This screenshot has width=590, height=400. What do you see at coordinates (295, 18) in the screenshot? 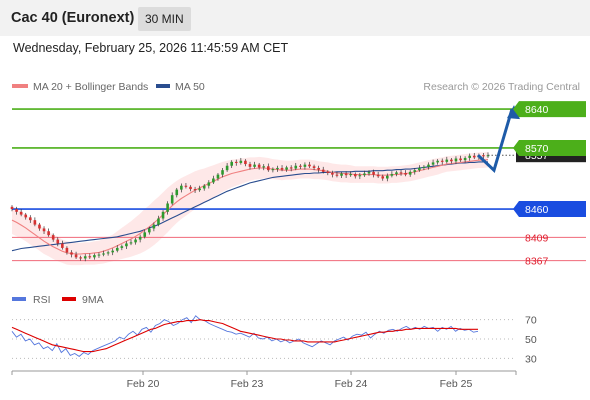
I see `header-bar: Cac 40 (Euronext) 30 MIN` at bounding box center [295, 18].